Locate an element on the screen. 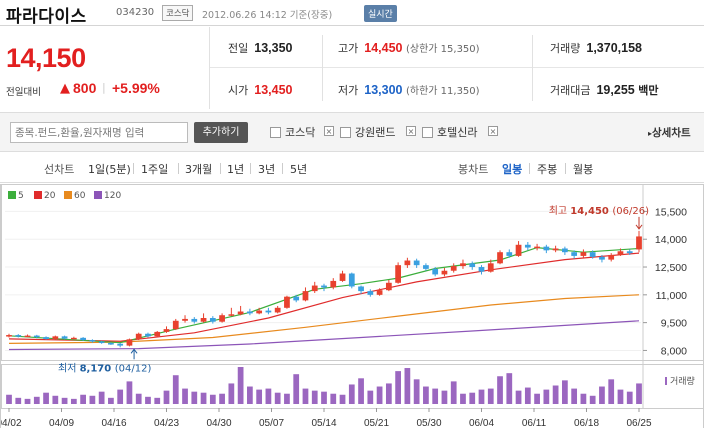 This screenshot has height=428, width=704. tab-1year: 1년 is located at coordinates (236, 169).